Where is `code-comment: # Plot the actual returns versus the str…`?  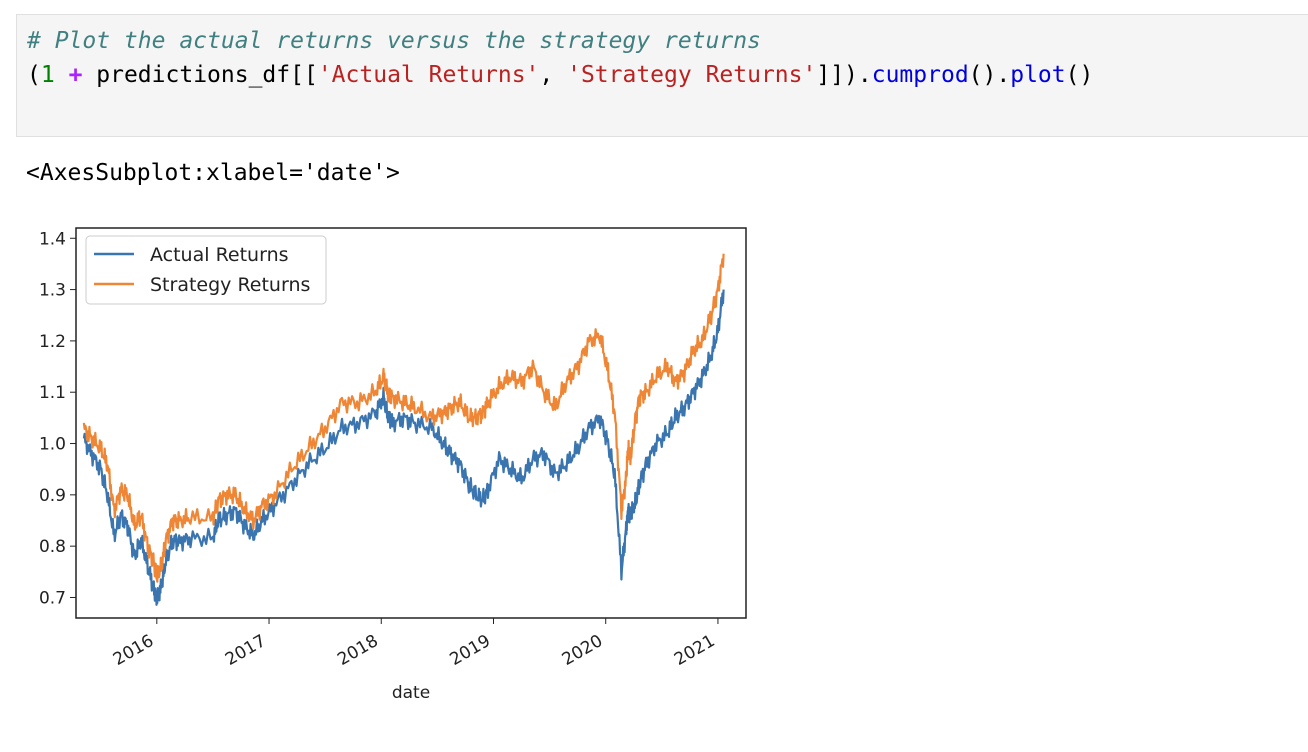
code-comment: # Plot the actual returns versus the str… is located at coordinates (394, 41).